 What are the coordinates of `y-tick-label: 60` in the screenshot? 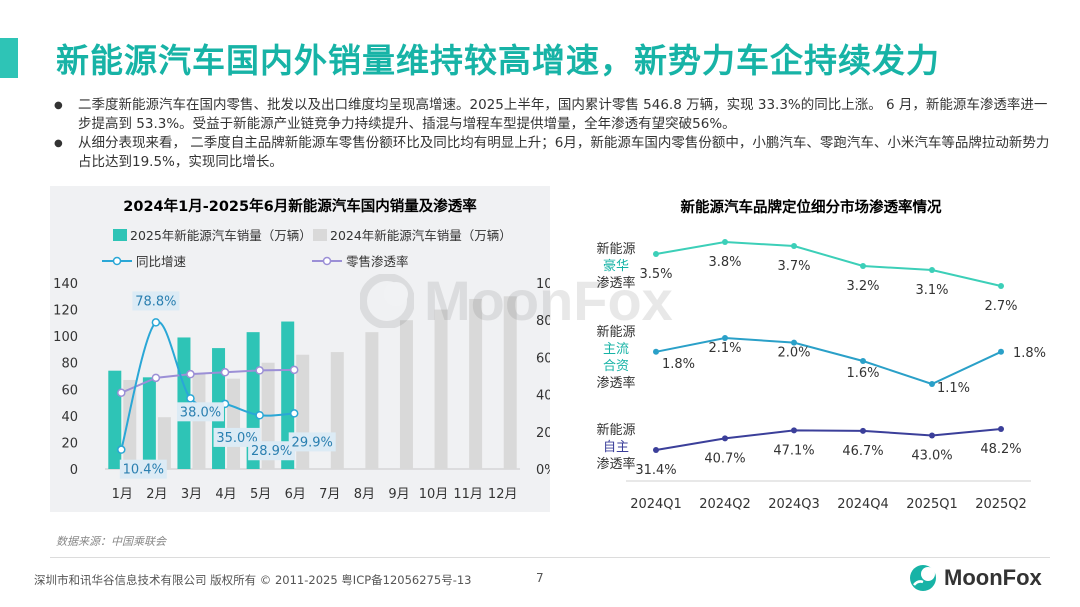 It's located at (69, 390).